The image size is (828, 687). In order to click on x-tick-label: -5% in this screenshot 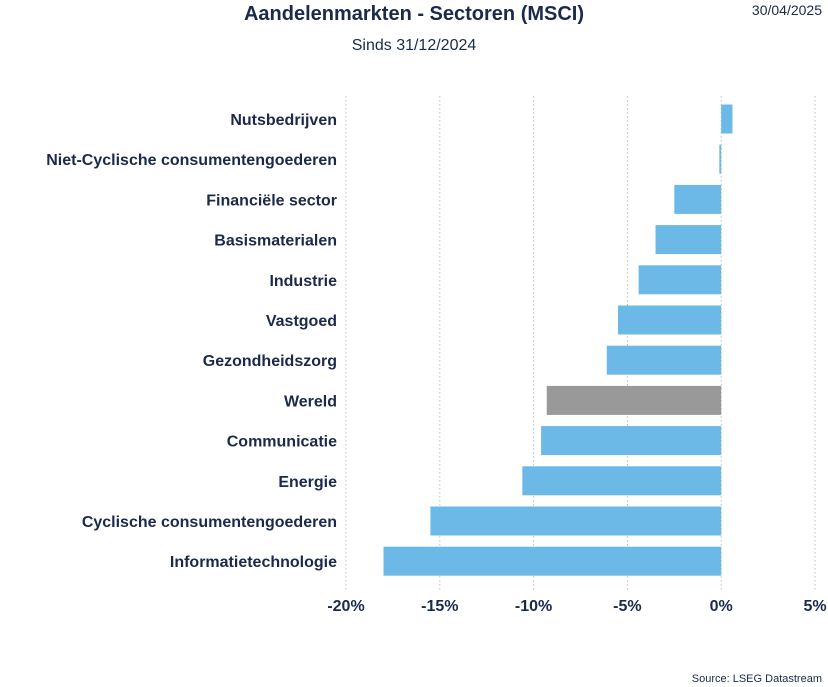, I will do `click(627, 606)`.